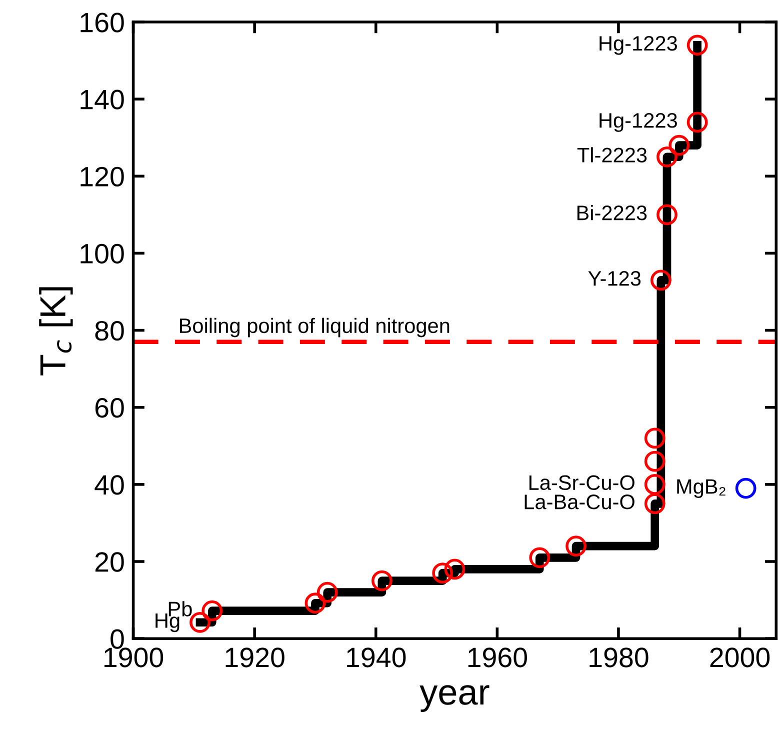 Image resolution: width=784 pixels, height=734 pixels. I want to click on x-tick-label: 1980, so click(619, 658).